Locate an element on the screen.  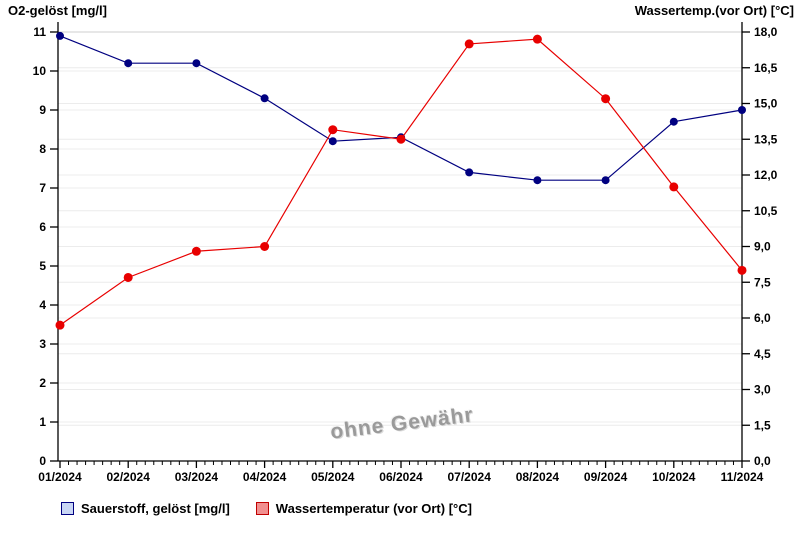
left-axis-tick-label: 3 is located at coordinates (42, 344).